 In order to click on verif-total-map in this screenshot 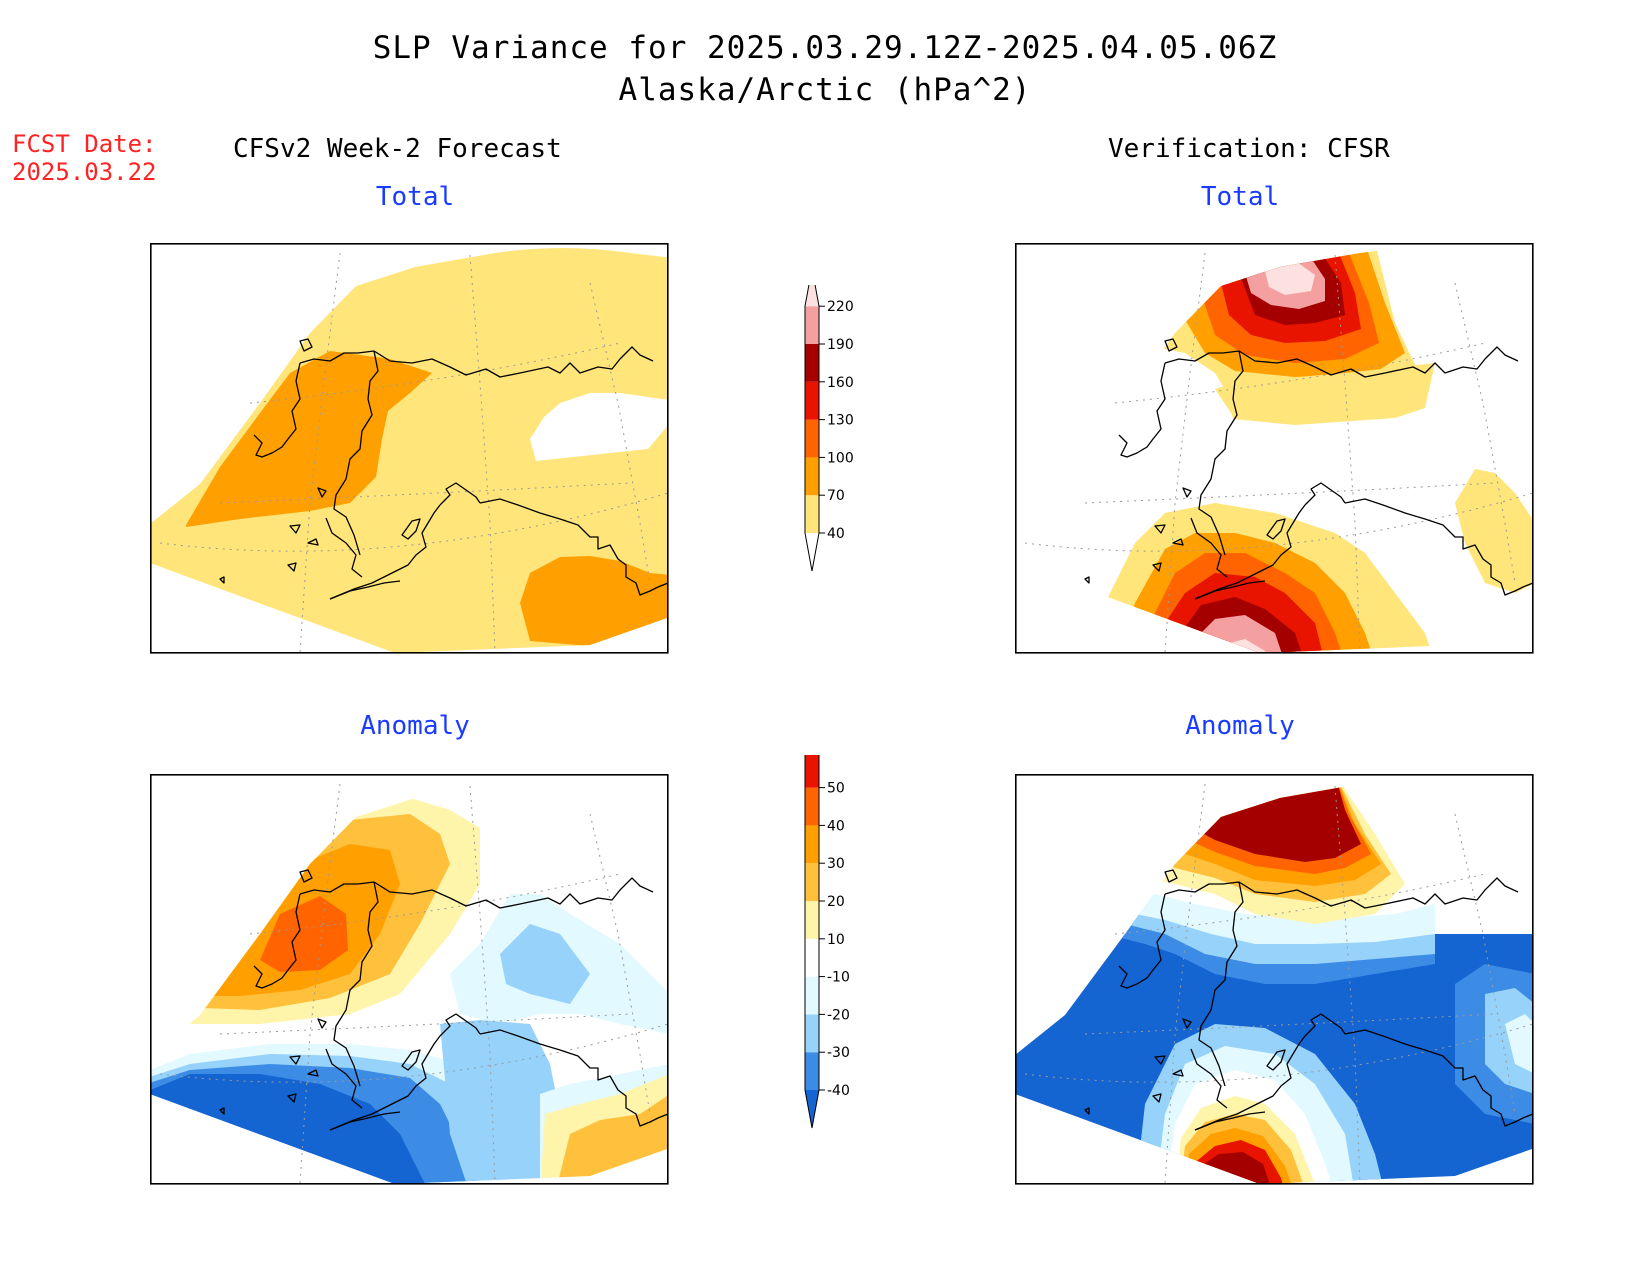, I will do `click(1274, 448)`.